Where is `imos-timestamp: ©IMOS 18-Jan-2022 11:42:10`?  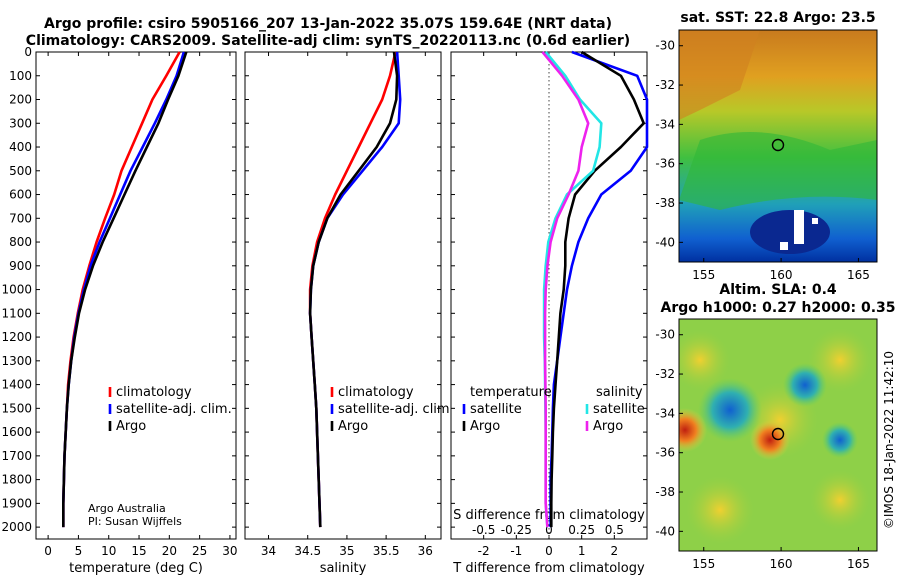
imos-timestamp: ©IMOS 18-Jan-2022 11:42:10 is located at coordinates (889, 440).